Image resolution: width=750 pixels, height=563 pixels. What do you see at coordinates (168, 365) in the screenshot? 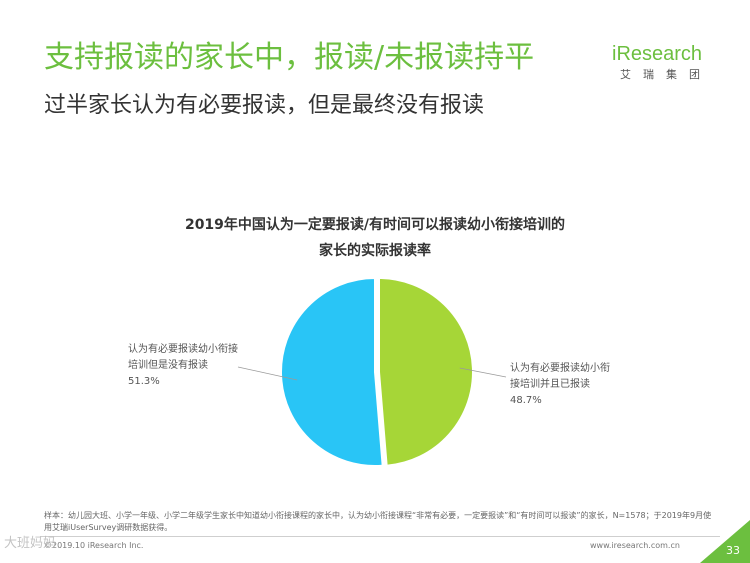
I see `slice-label-not-enrolled-line2: 培训但是没有报读` at bounding box center [168, 365].